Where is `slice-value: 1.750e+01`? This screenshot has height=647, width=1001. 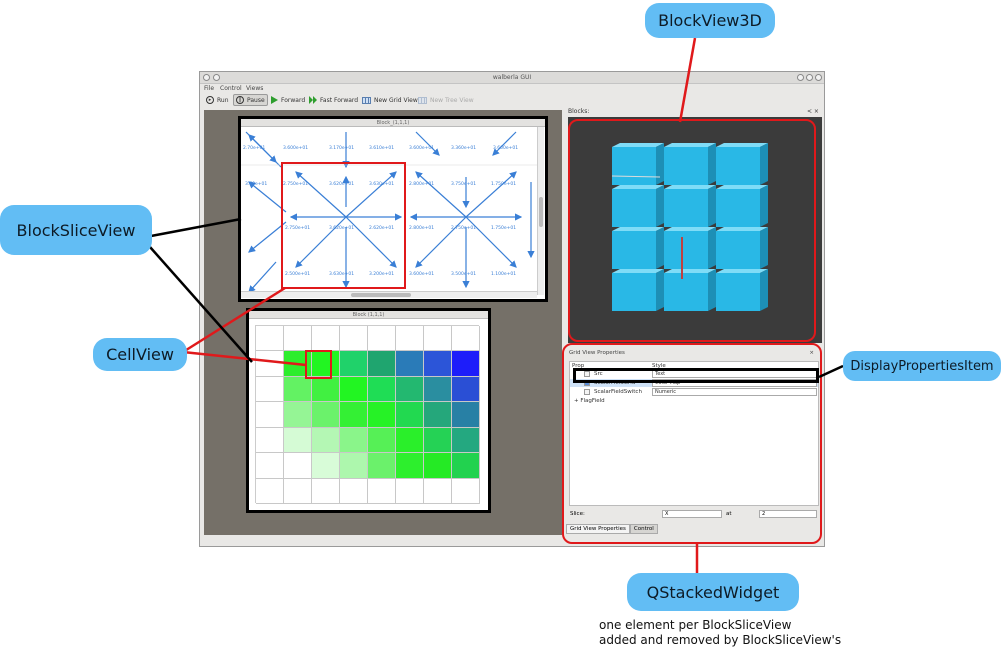
slice-value: 1.750e+01 is located at coordinates (503, 184).